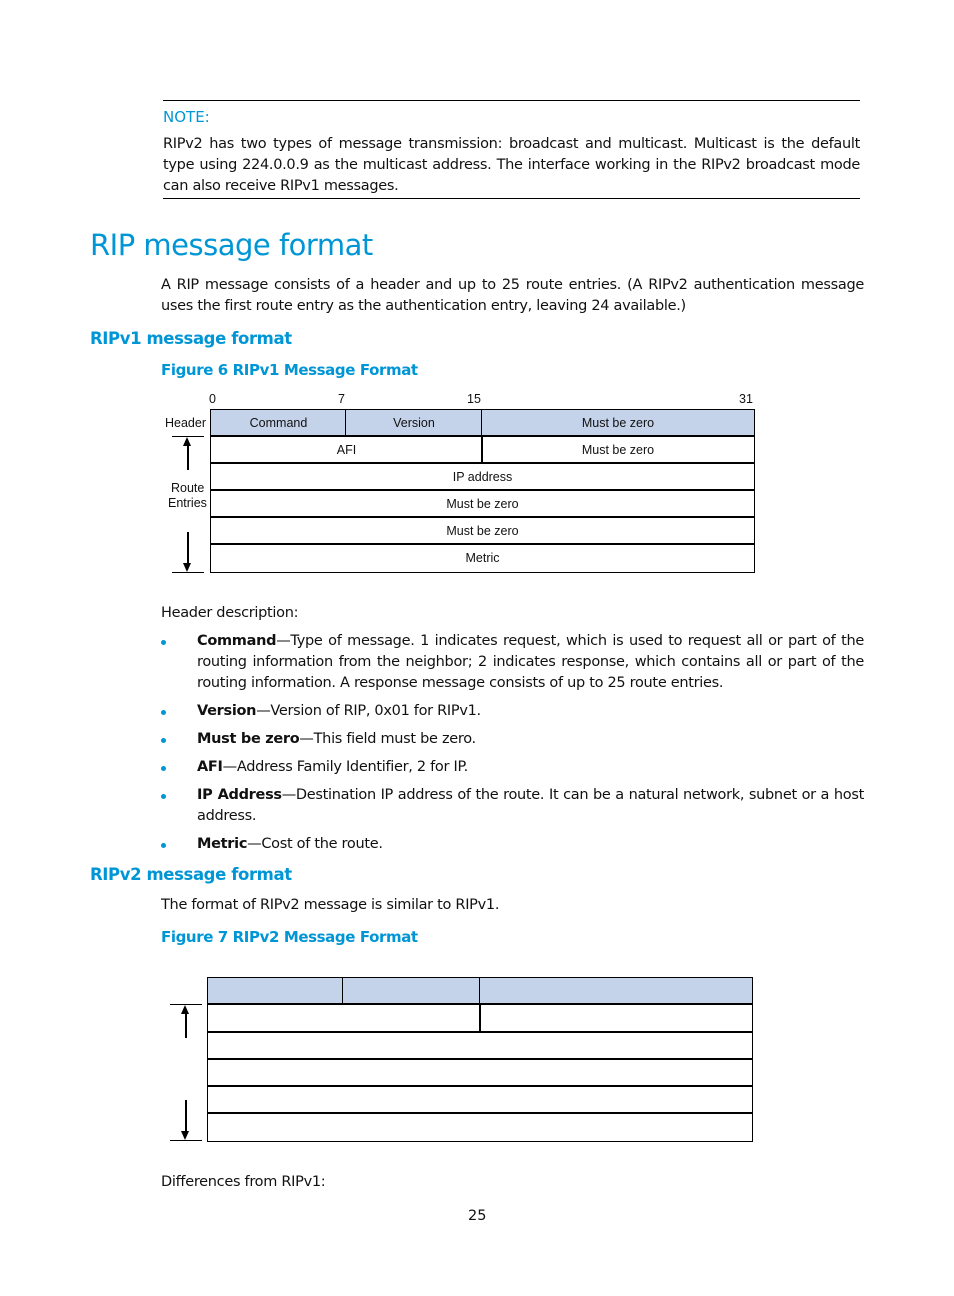 This screenshot has width=954, height=1296. Describe the element at coordinates (414, 423) in the screenshot. I see `field-version: Version` at that location.